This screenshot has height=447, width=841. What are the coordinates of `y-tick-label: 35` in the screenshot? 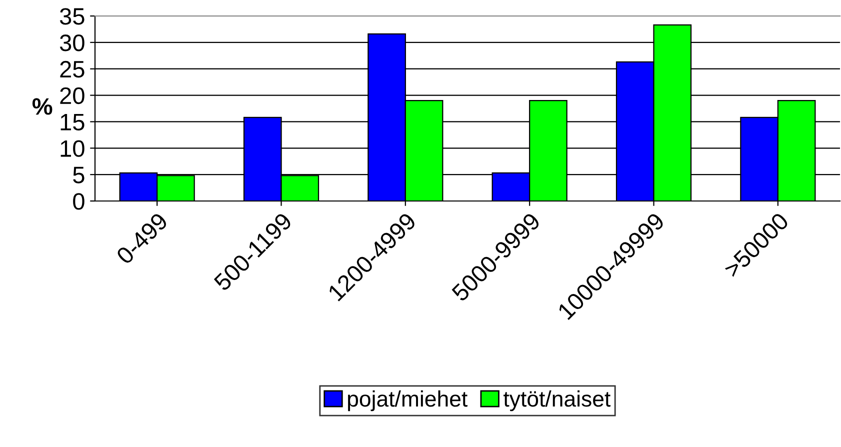 It's located at (72, 16).